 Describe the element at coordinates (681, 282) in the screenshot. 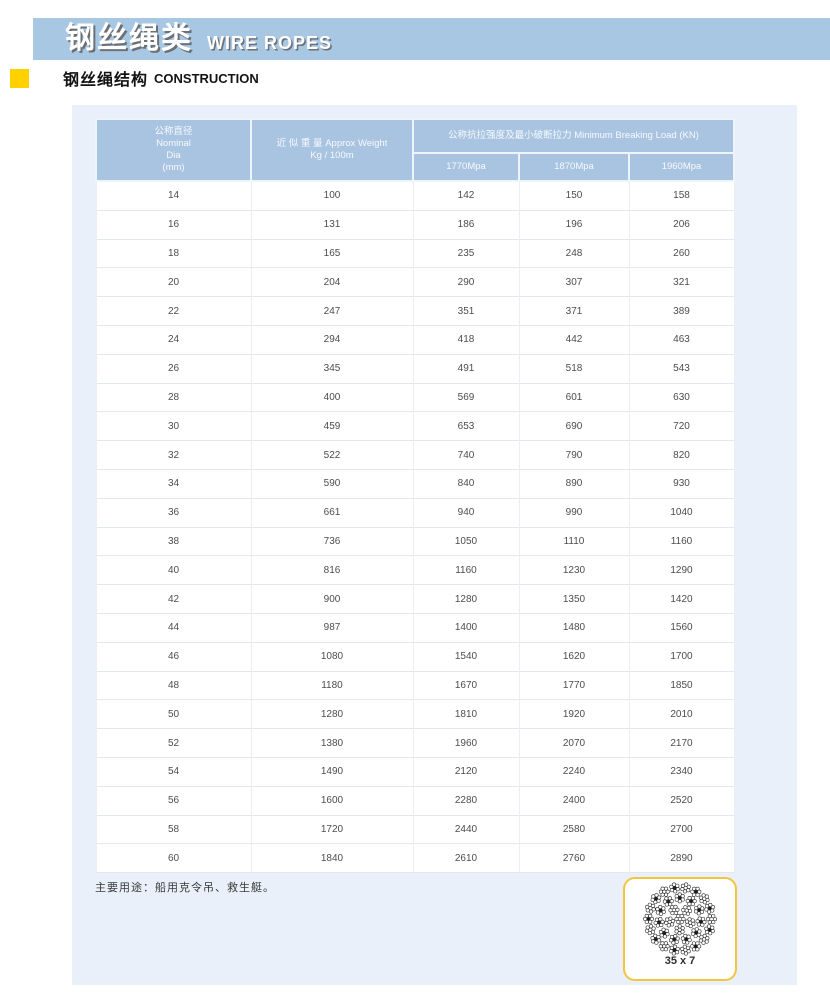

I see `mbl-1960-cell: 321` at that location.